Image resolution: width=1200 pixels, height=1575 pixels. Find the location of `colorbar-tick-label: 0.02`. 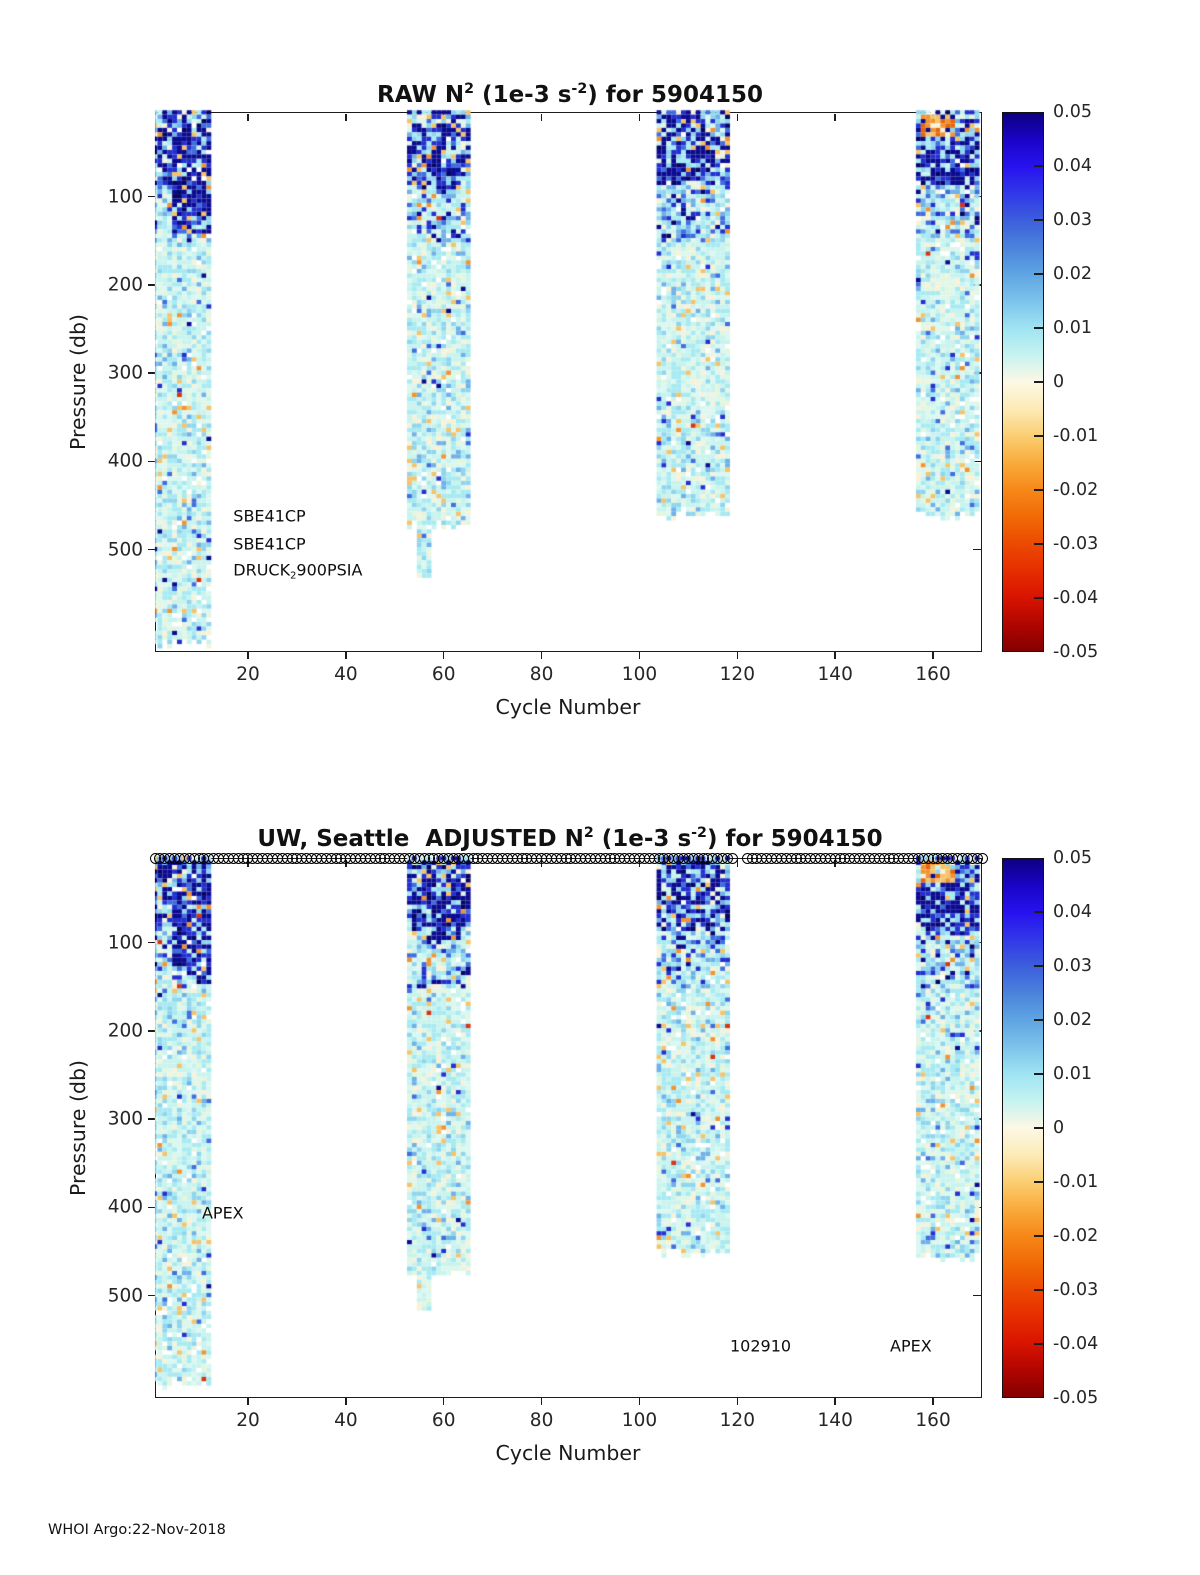

colorbar-tick-label: 0.02 is located at coordinates (1072, 1020).